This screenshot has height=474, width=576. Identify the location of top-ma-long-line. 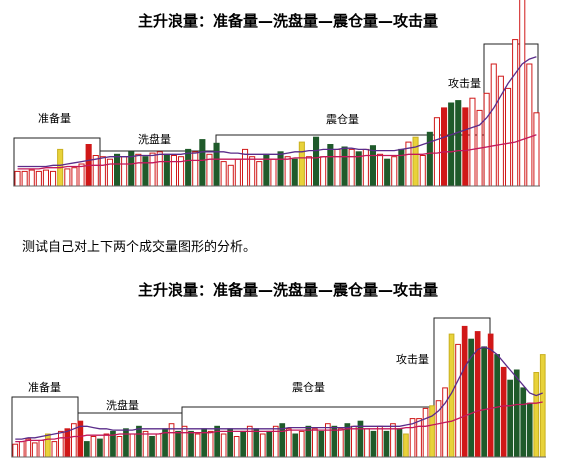
(277, 152).